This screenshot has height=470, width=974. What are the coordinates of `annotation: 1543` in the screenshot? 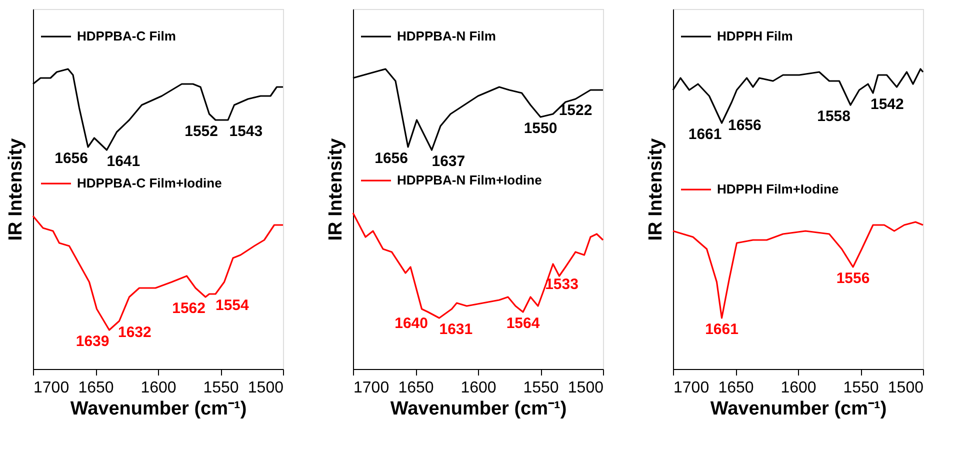 It's located at (246, 131).